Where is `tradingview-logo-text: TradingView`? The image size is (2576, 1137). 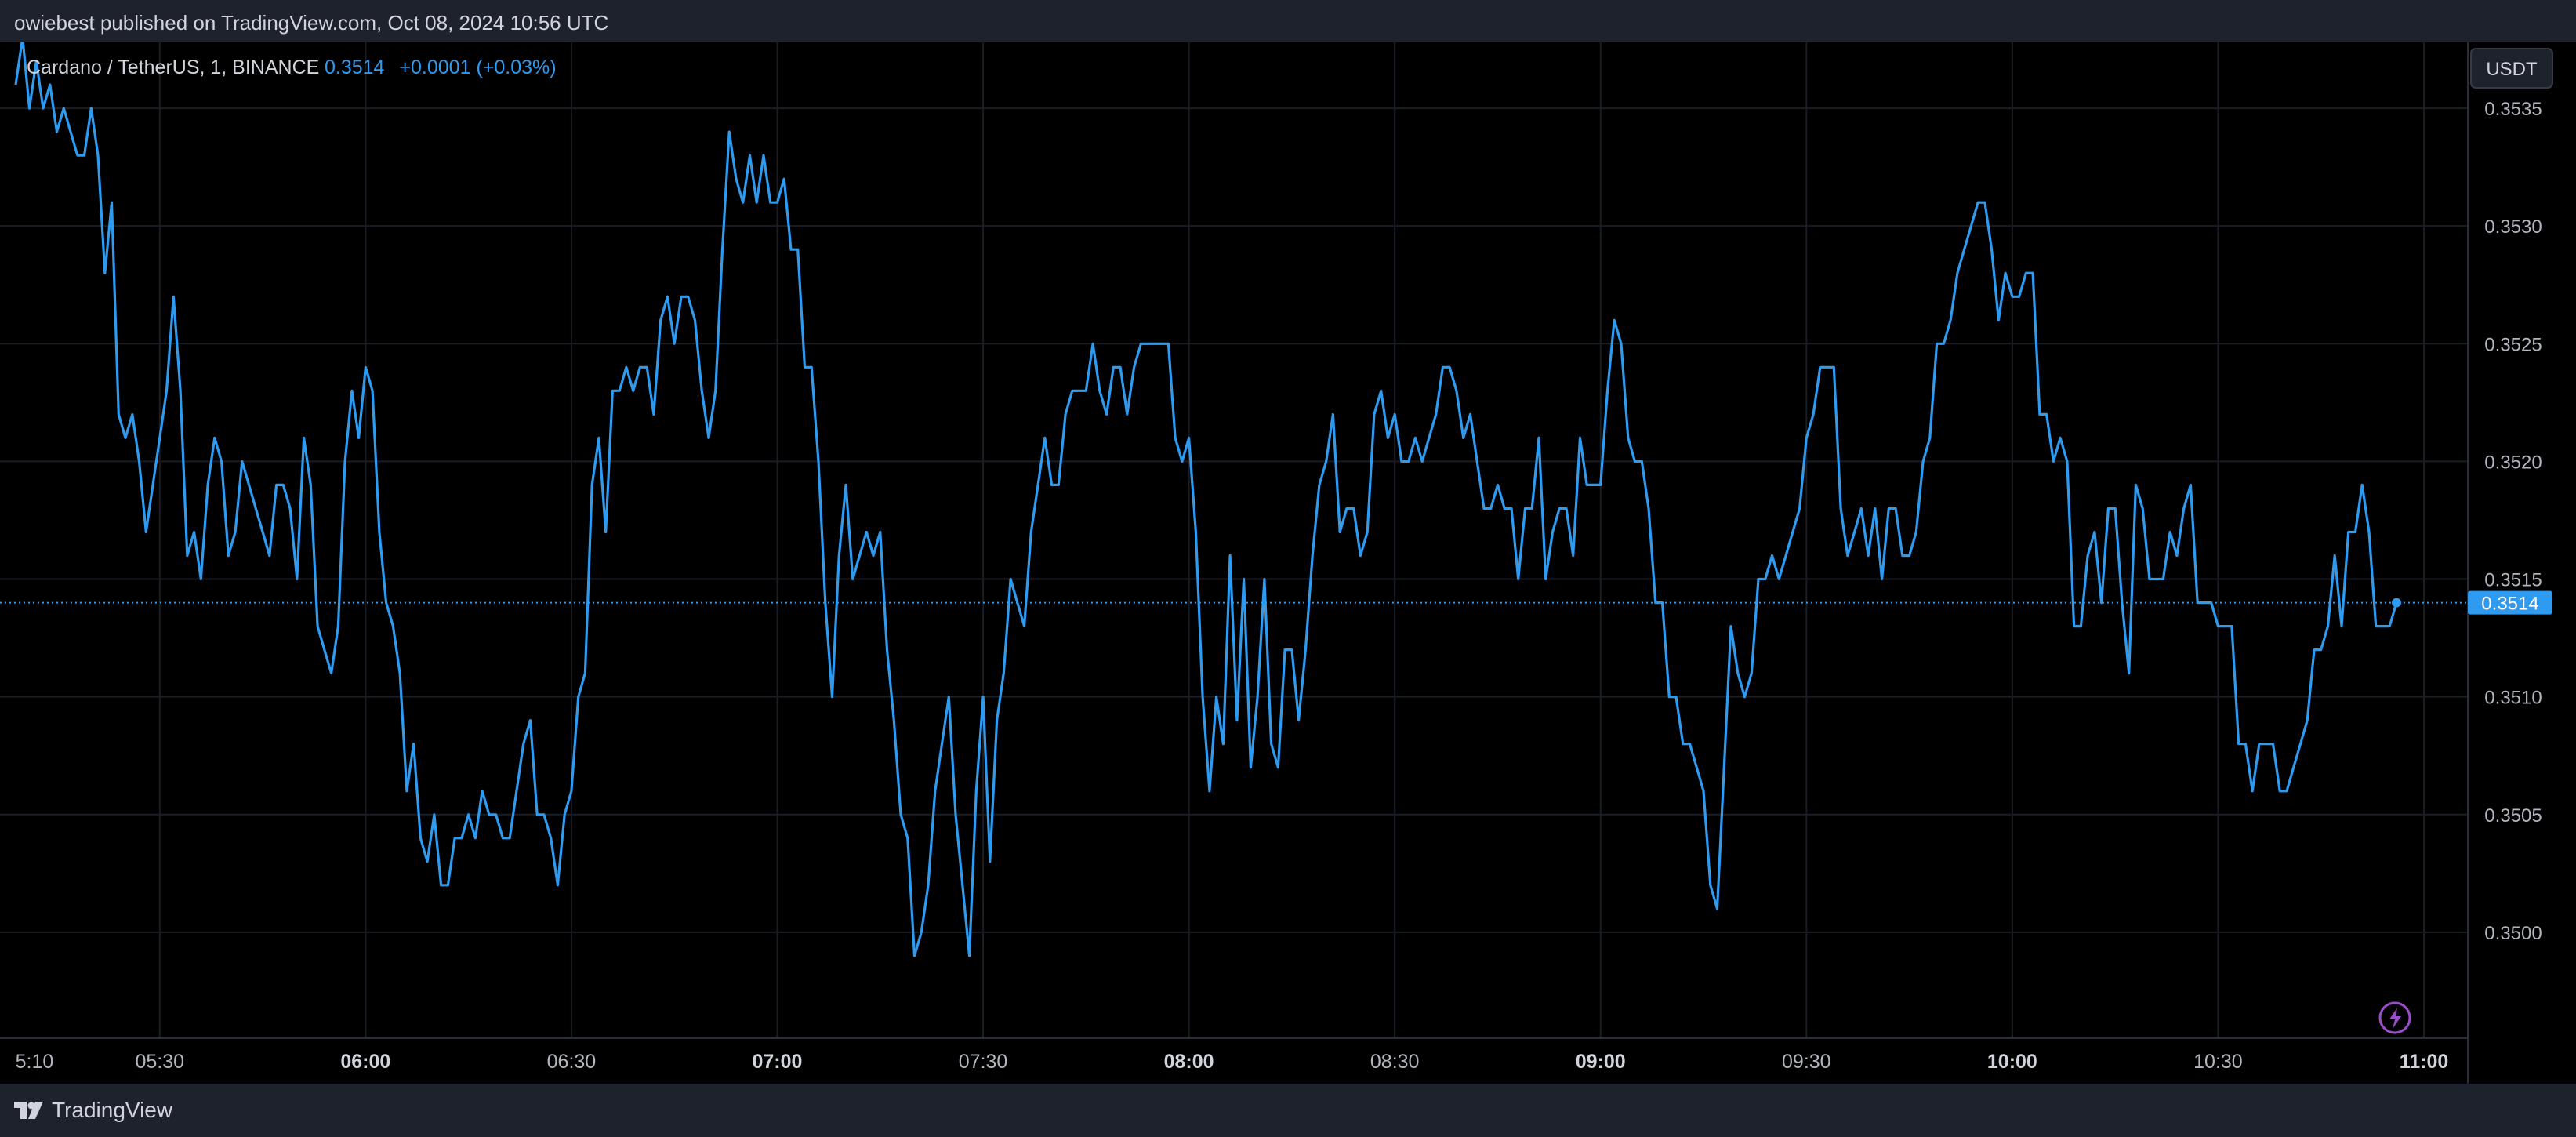 tradingview-logo-text: TradingView is located at coordinates (112, 1110).